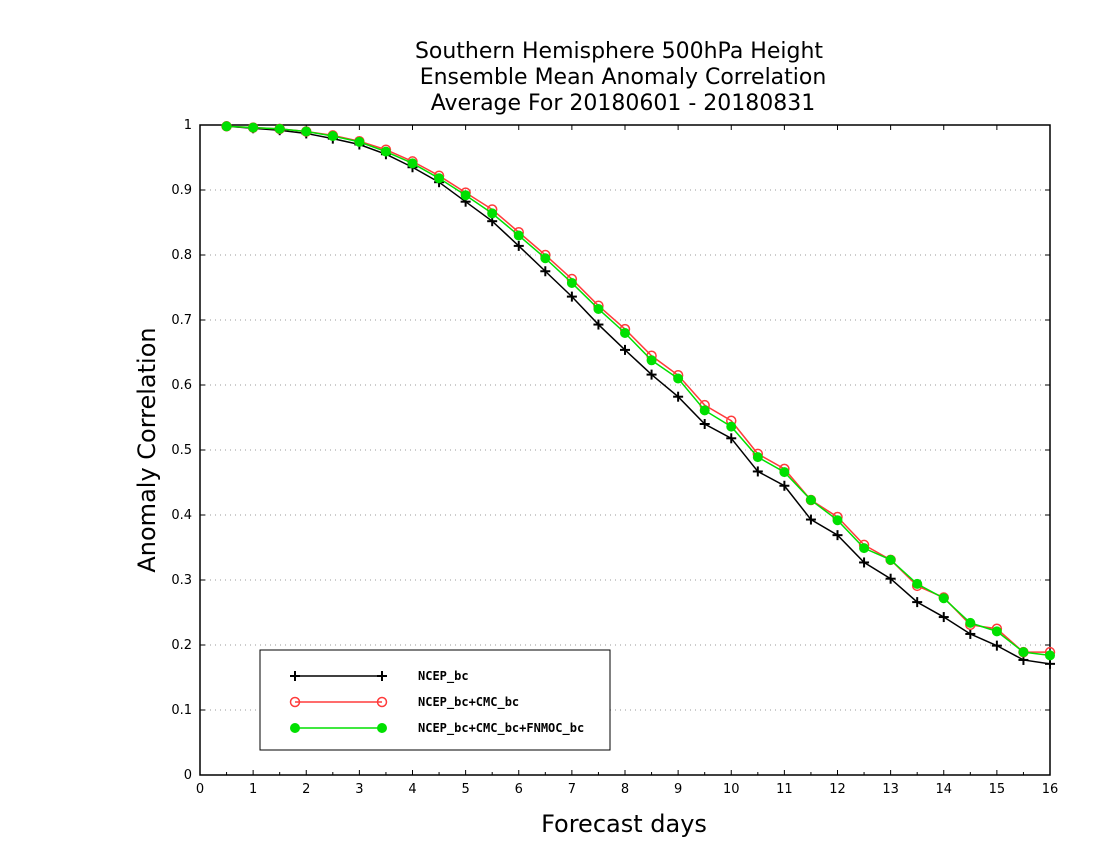 This screenshot has width=1100, height=850. Describe the element at coordinates (623, 77) in the screenshot. I see `chart-title-line-2: Ensemble Mean Anomaly Correlation` at that location.